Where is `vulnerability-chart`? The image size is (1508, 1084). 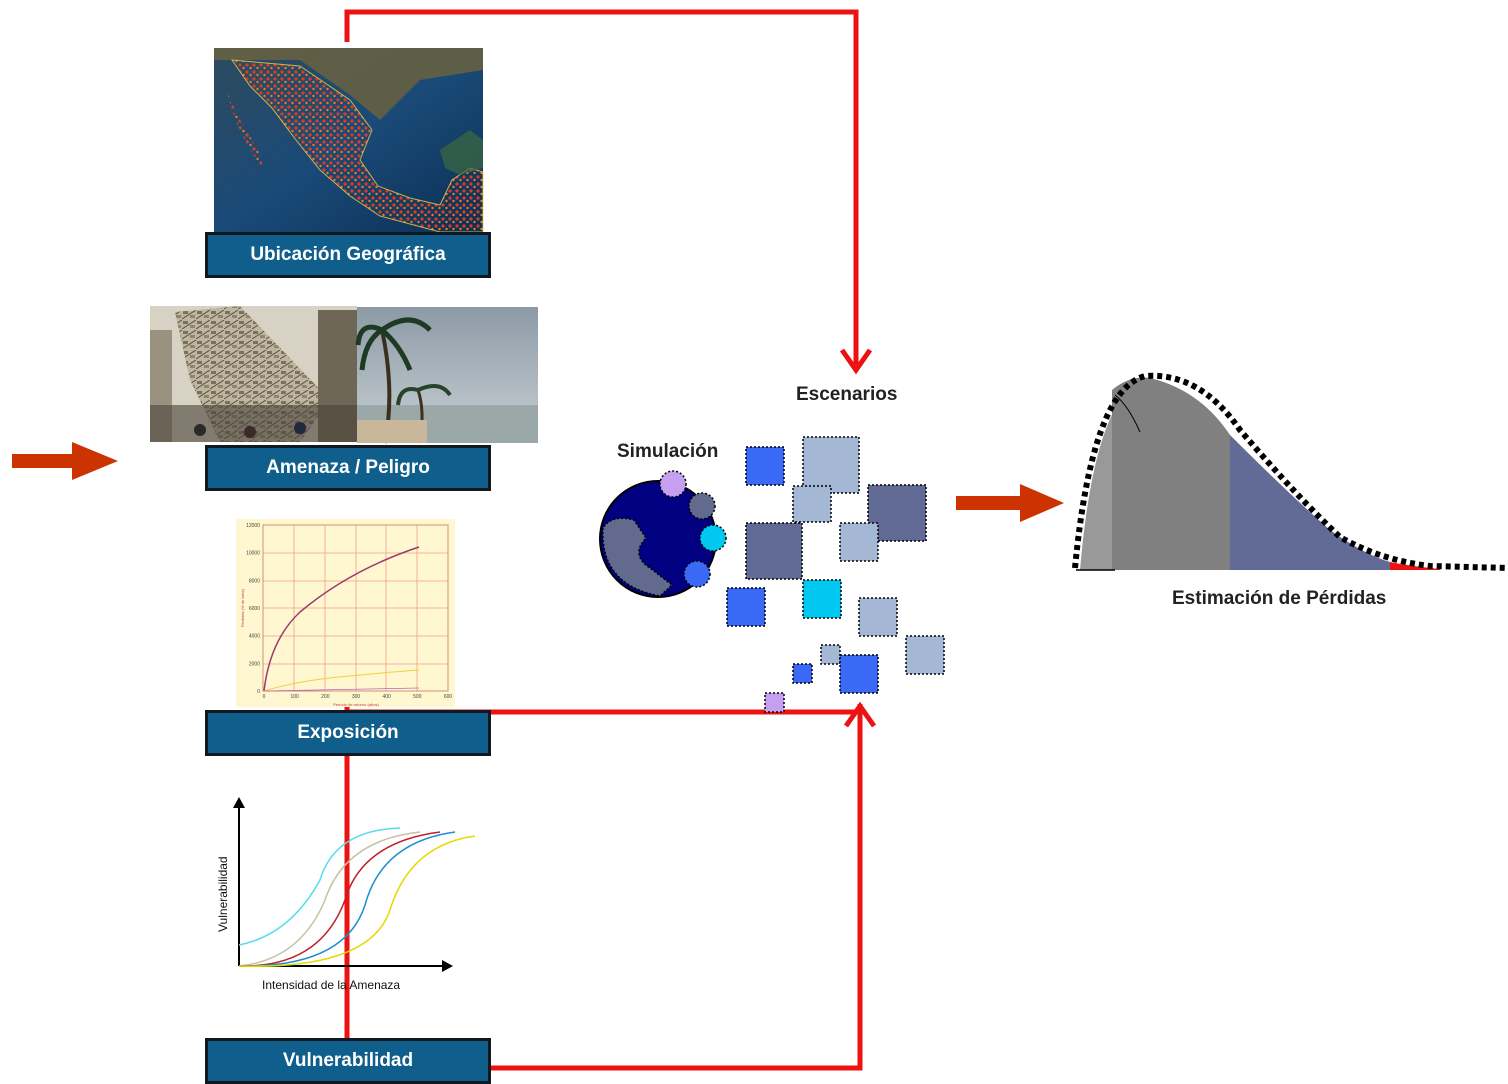 vulnerability-chart is located at coordinates (354, 884).